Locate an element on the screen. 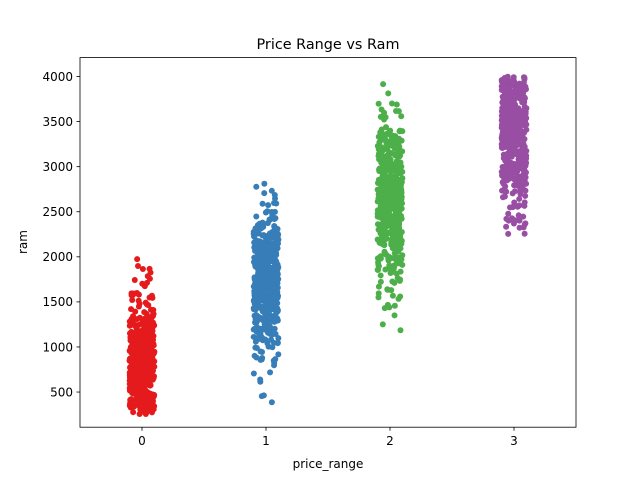 This screenshot has height=480, width=640. chart-title: Price Range vs Ram is located at coordinates (328, 45).